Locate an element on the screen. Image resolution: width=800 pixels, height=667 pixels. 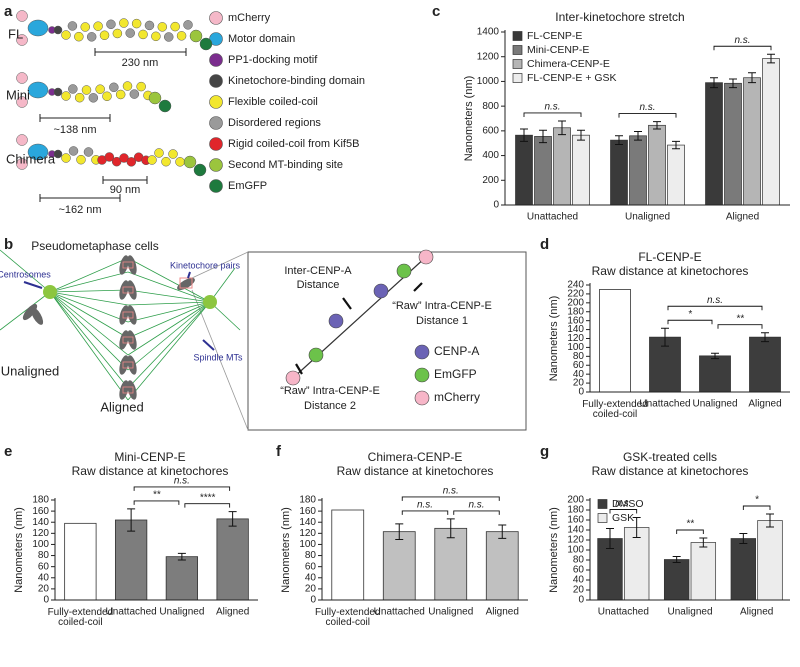
y-tick-label: 120 is located at coordinates (575, 540).